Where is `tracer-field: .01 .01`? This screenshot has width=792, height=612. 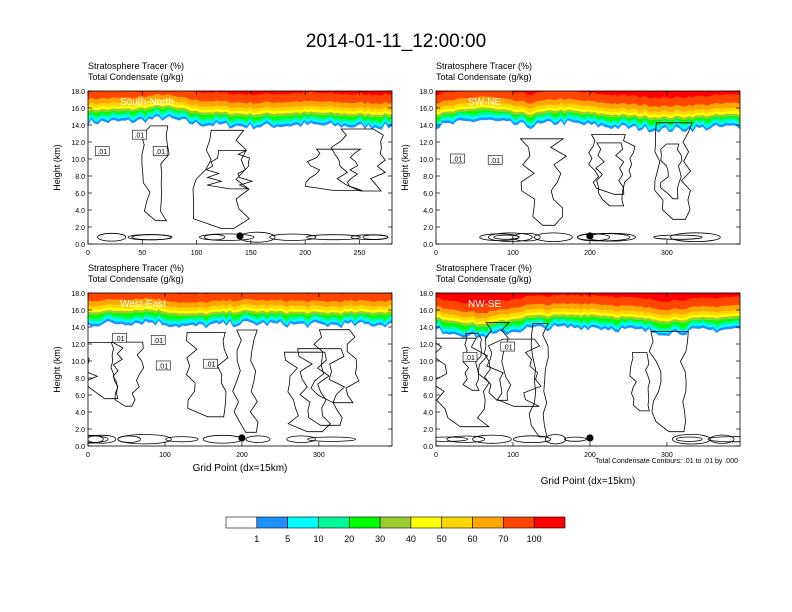 tracer-field: .01 .01 is located at coordinates (588, 167).